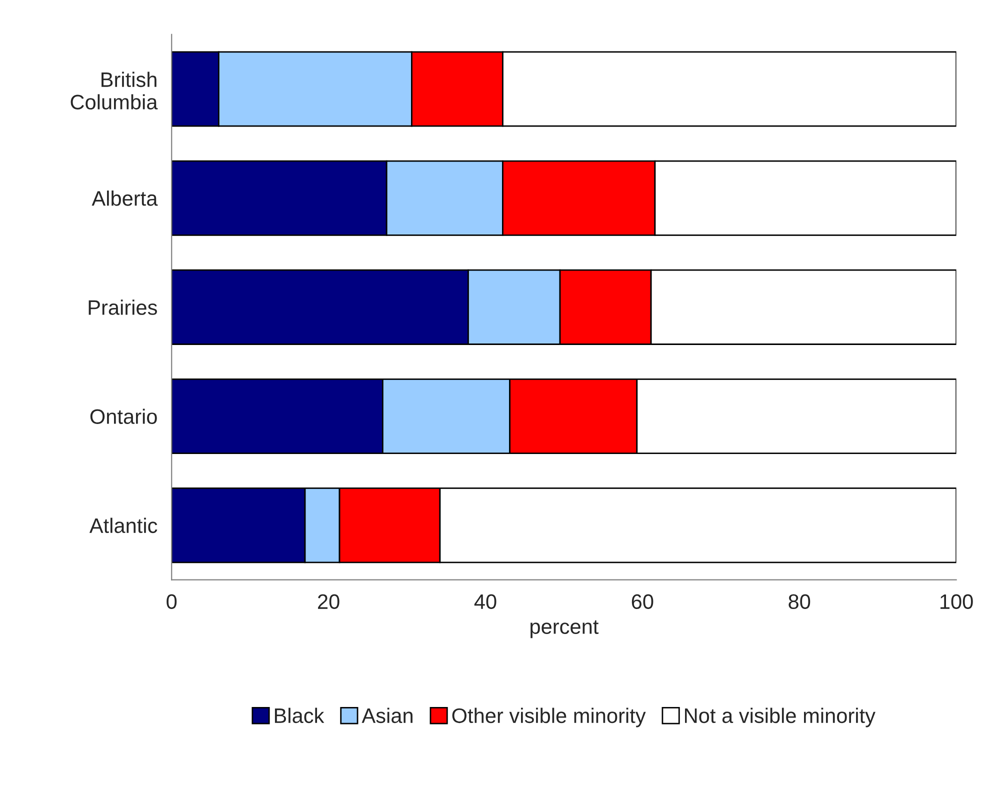 This screenshot has width=992, height=802. What do you see at coordinates (299, 716) in the screenshot?
I see `legend-label: Black` at bounding box center [299, 716].